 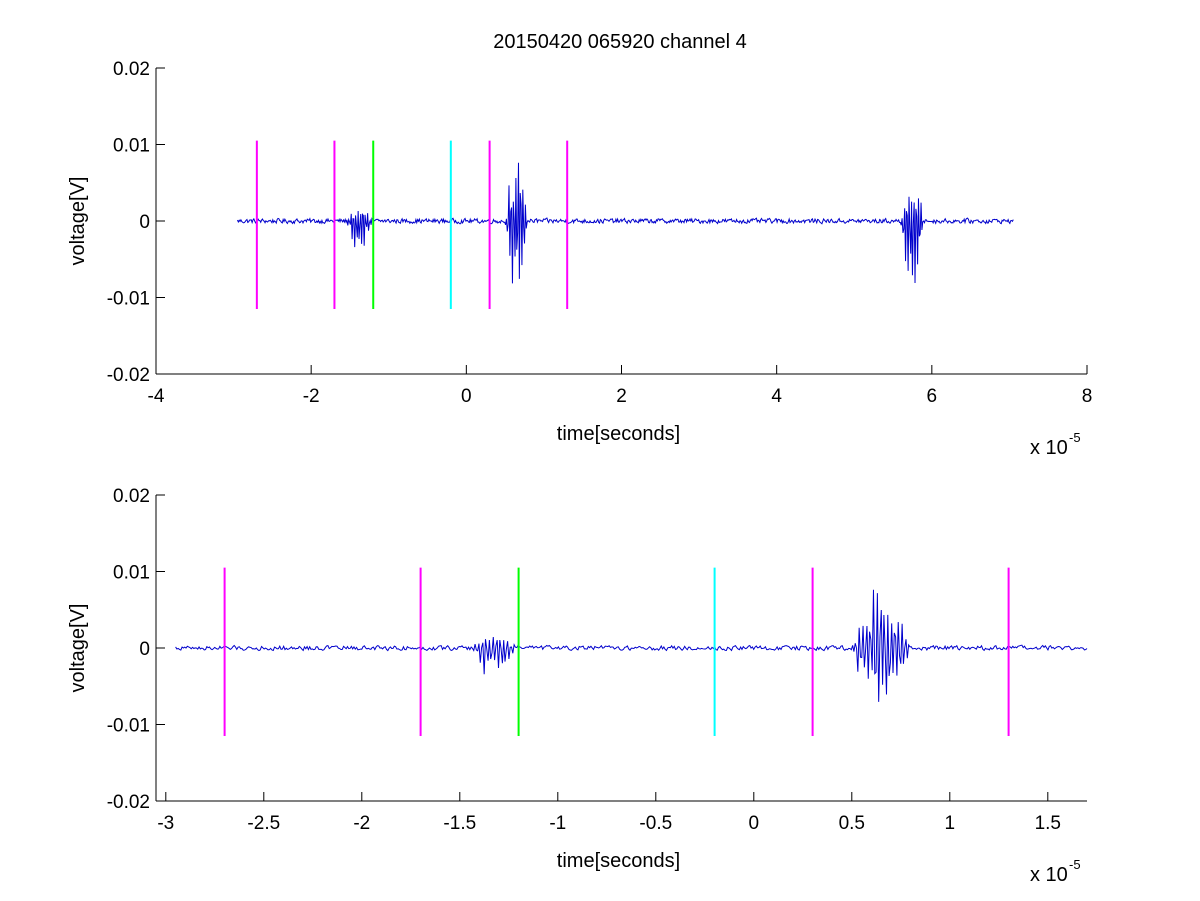 I want to click on x-tick-label: -4, so click(x=156, y=396).